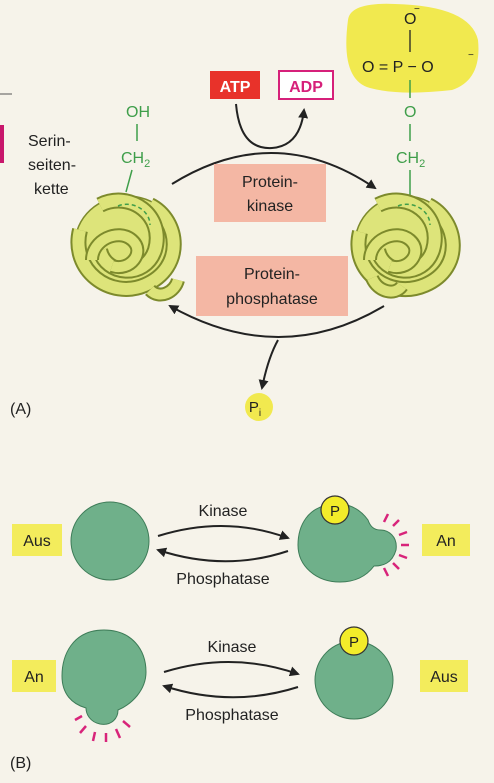 This screenshot has width=494, height=783. Describe the element at coordinates (230, 691) in the screenshot. I see `phosphatase-arrow-row2` at that location.